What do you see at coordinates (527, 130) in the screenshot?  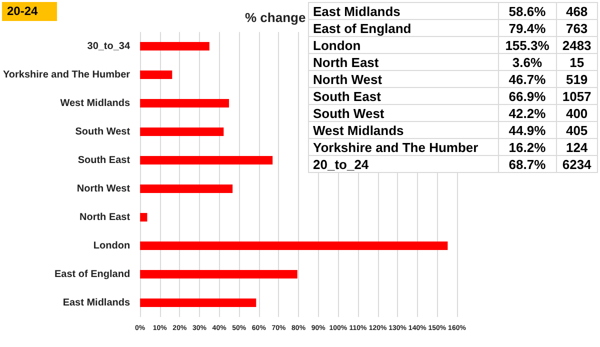 I see `data-label: 44.9%` at bounding box center [527, 130].